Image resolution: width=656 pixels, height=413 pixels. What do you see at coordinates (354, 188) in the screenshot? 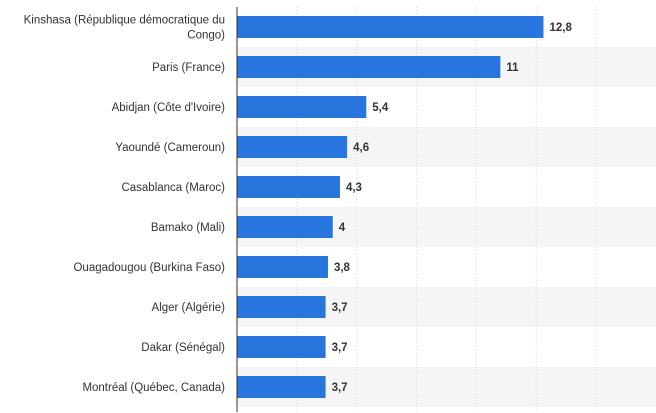
I see `value-label: 4,3` at bounding box center [354, 188].